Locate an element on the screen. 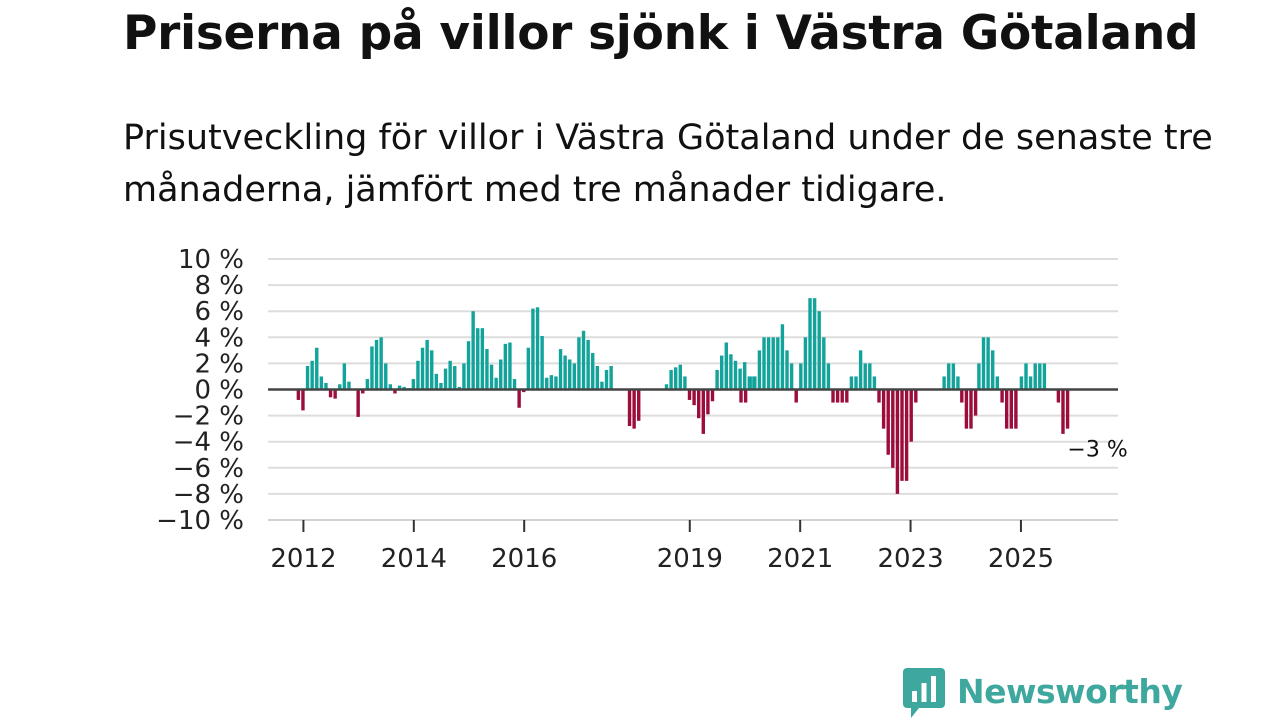 Image resolution: width=1280 pixels, height=720 pixels. x-tick-label: 2014 is located at coordinates (414, 559).